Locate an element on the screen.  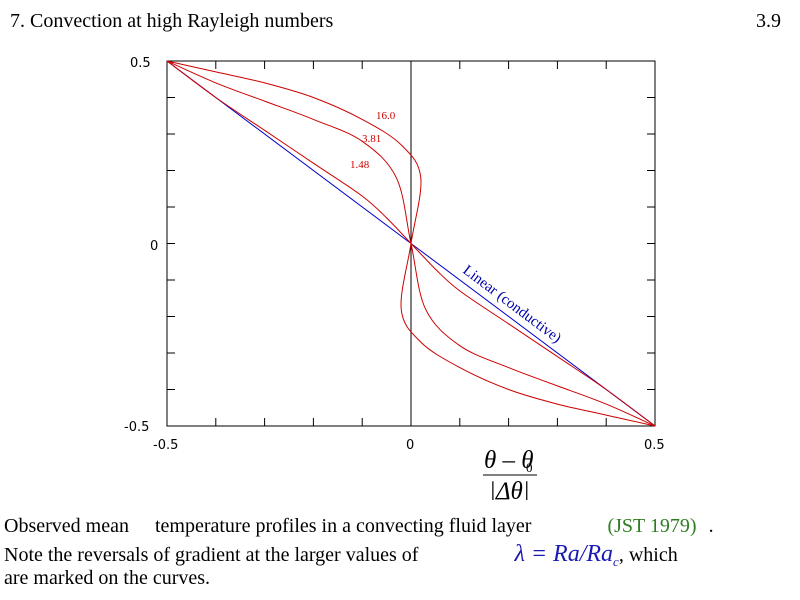
x-axis-label-subscript: 0 is located at coordinates (529, 467).